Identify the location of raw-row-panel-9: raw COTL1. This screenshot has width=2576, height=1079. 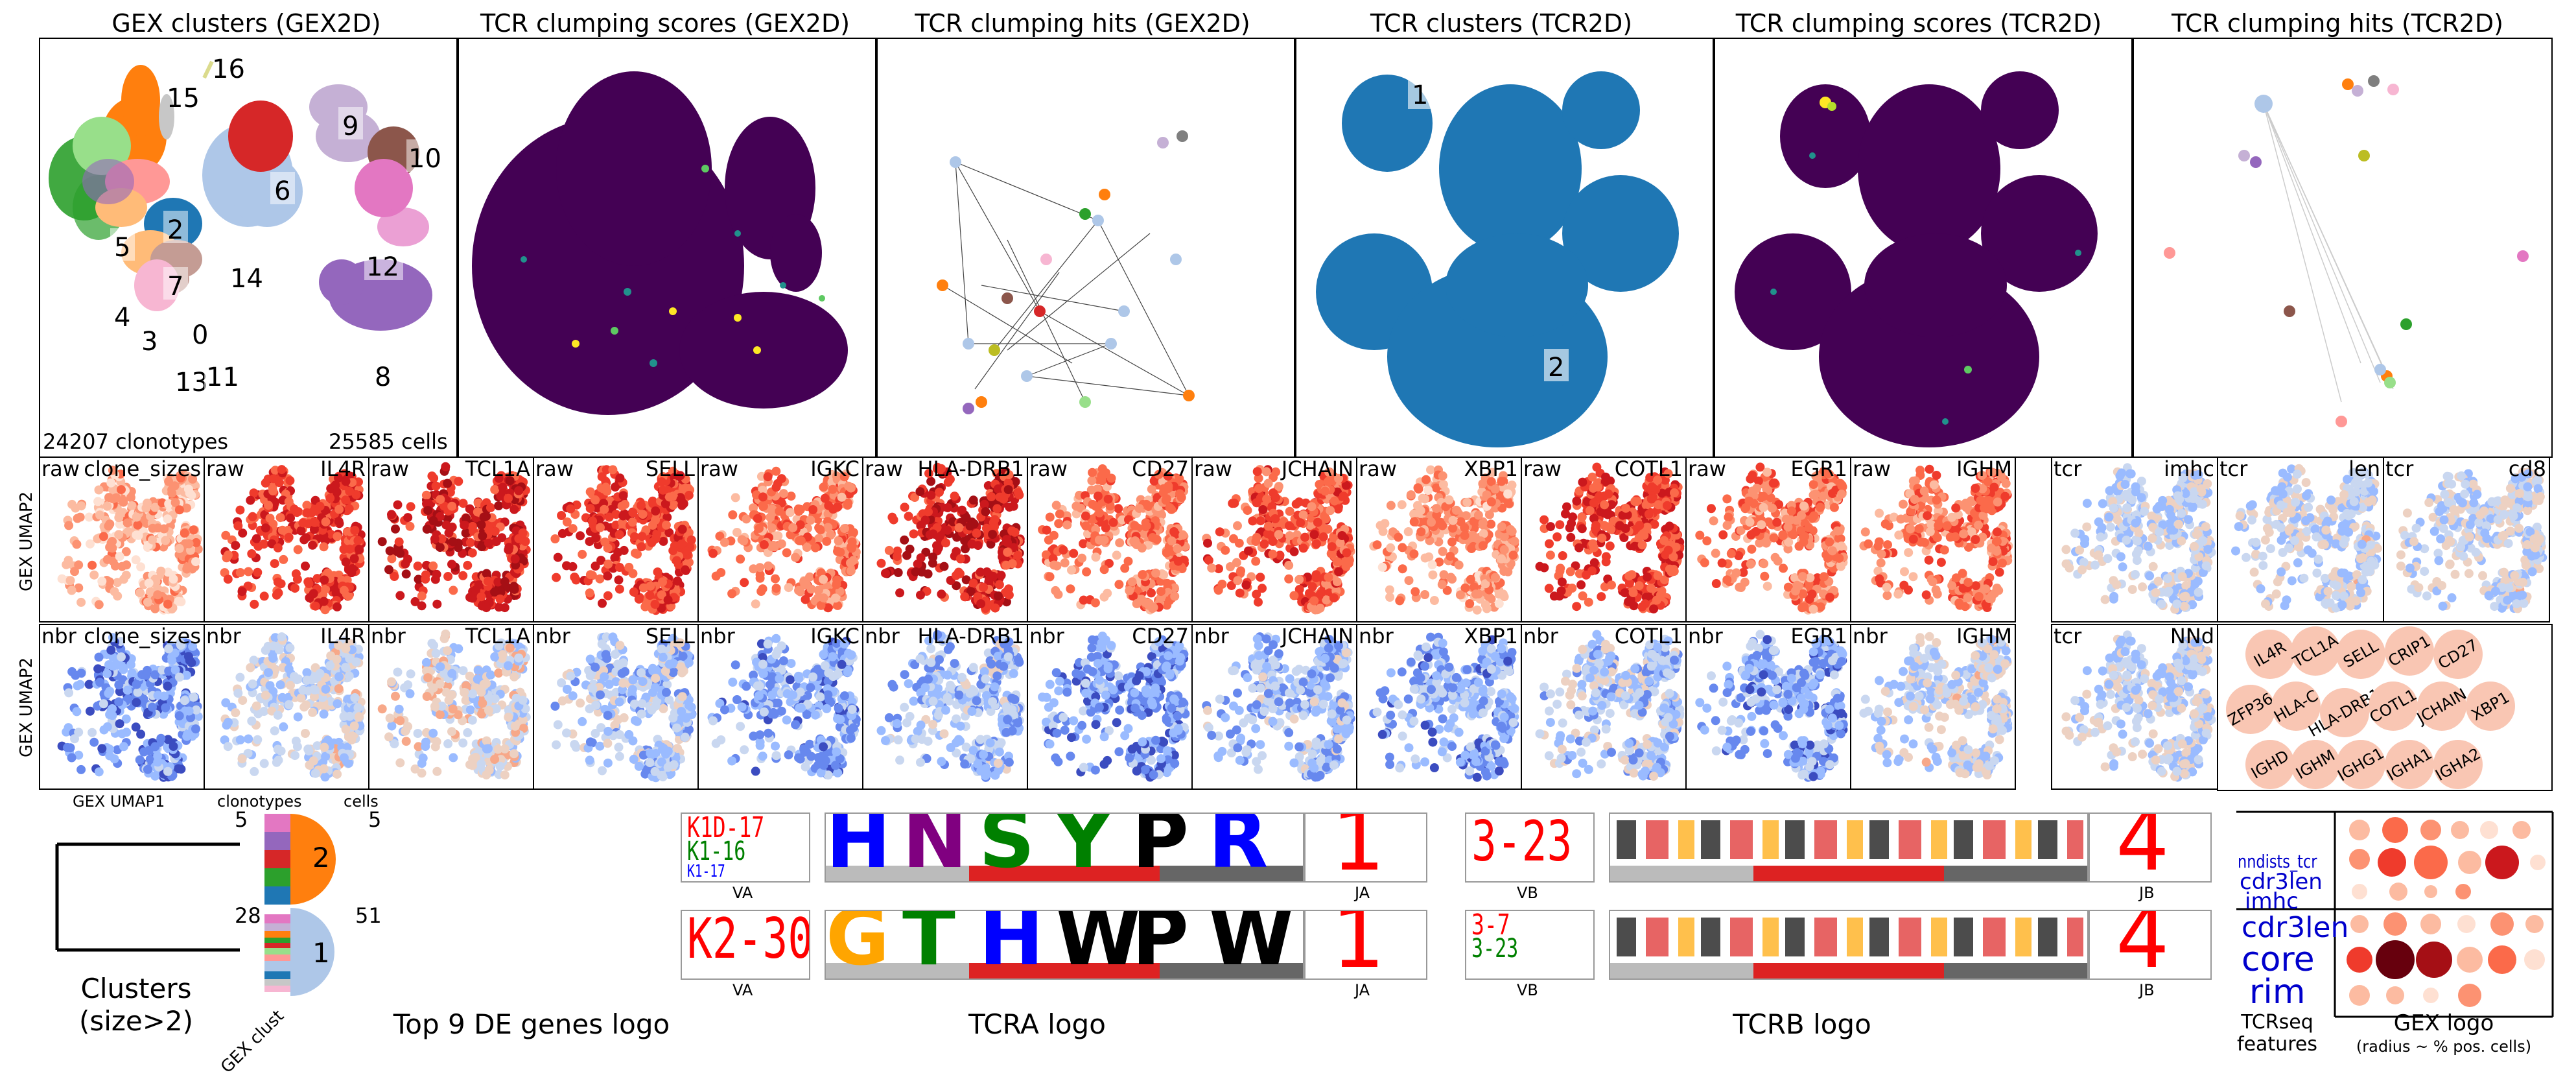
(1604, 539).